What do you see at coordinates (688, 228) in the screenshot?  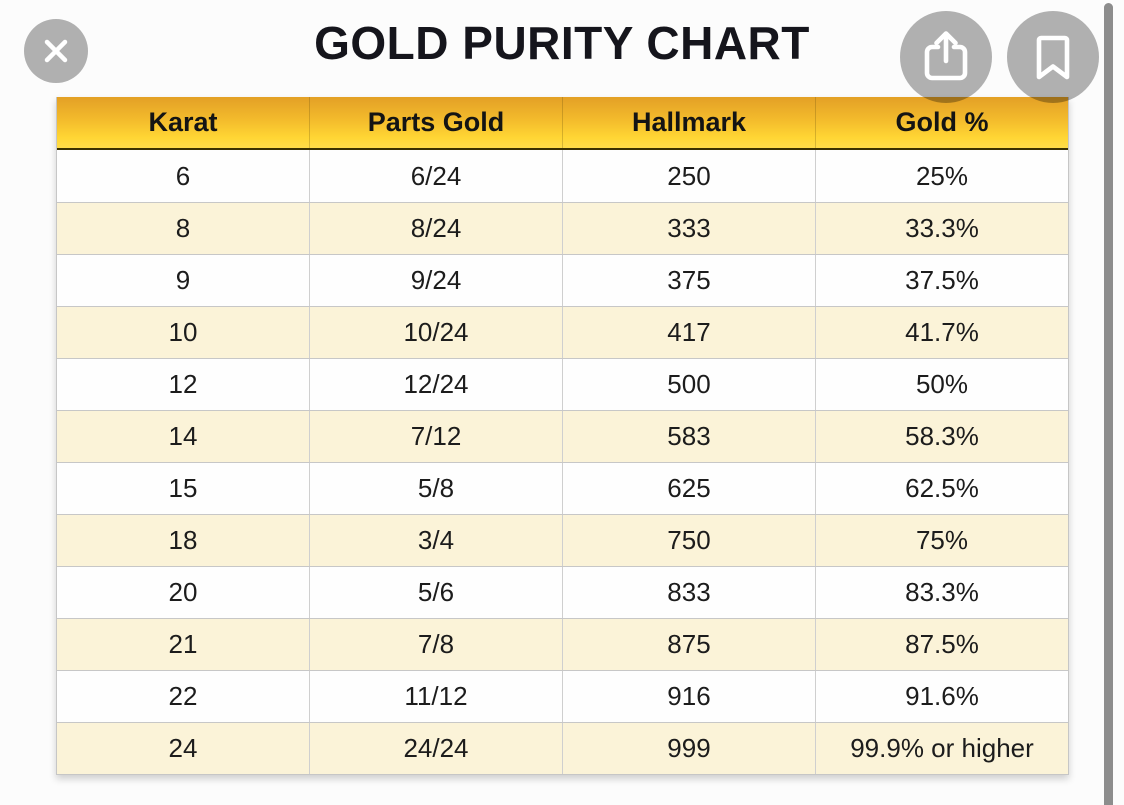 I see `table-cell: 333` at bounding box center [688, 228].